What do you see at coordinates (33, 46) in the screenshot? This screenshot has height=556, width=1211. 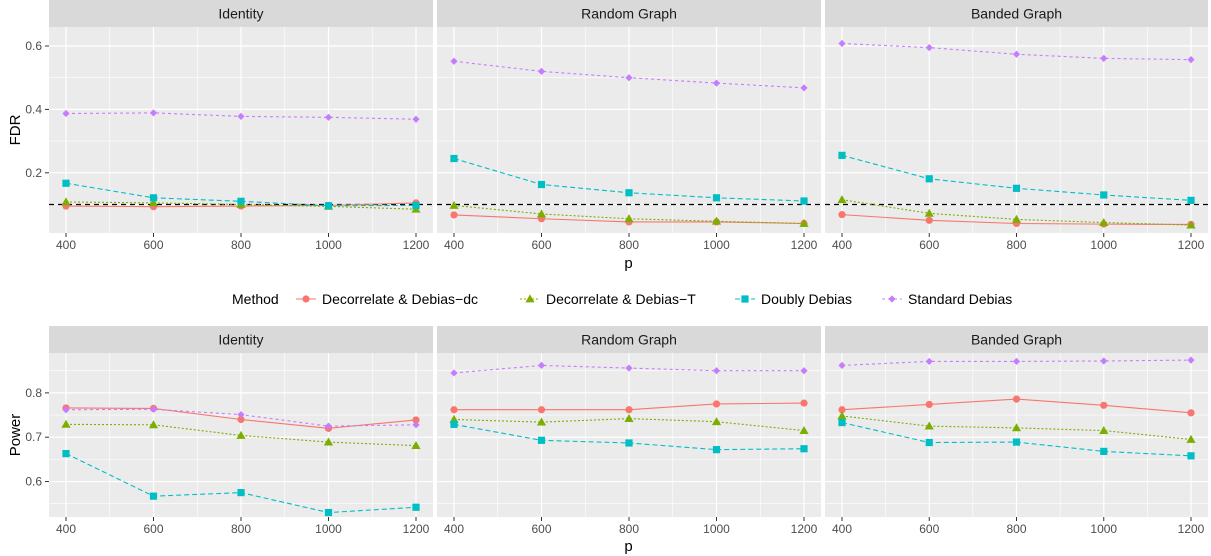 I see `y-tick-label: 0.6` at bounding box center [33, 46].